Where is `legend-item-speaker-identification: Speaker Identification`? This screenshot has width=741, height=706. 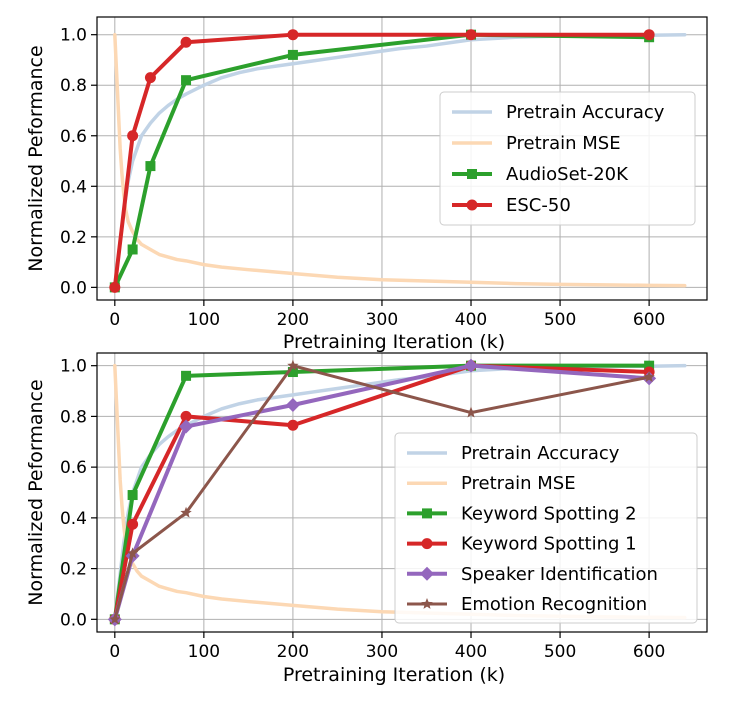 legend-item-speaker-identification: Speaker Identification is located at coordinates (532, 574).